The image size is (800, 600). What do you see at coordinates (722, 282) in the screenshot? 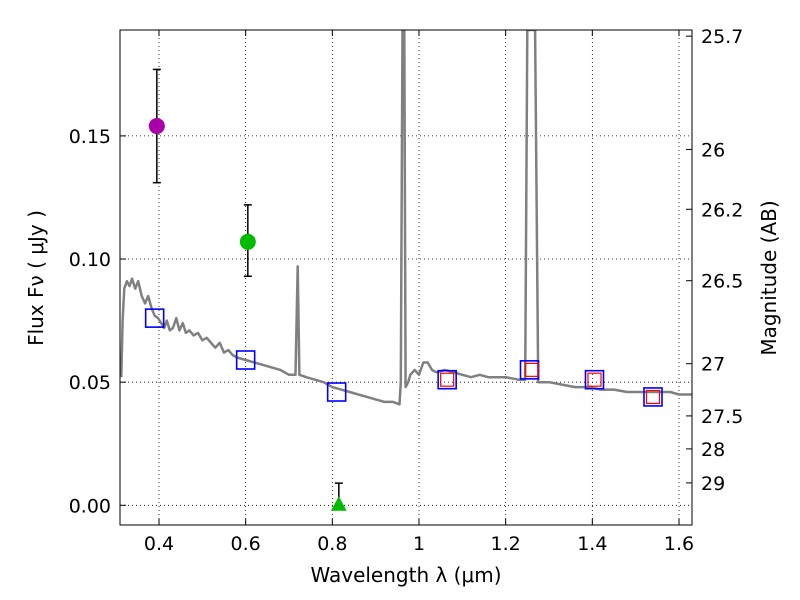
I see `mag-tick-label: 26.5` at bounding box center [722, 282].